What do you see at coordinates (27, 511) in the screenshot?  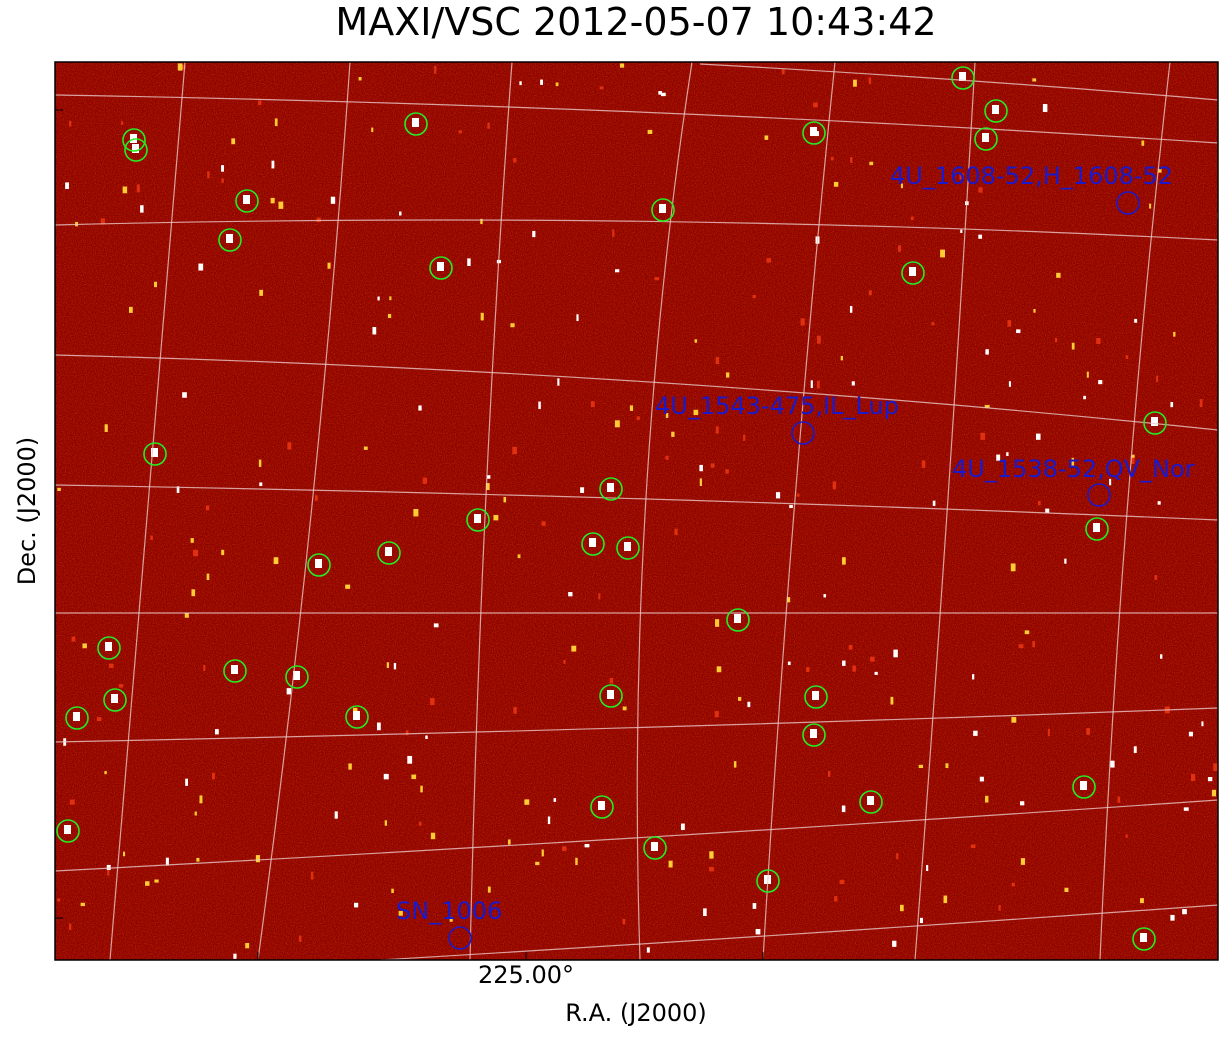 I see `y-axis-label: Dec. (J2000)` at bounding box center [27, 511].